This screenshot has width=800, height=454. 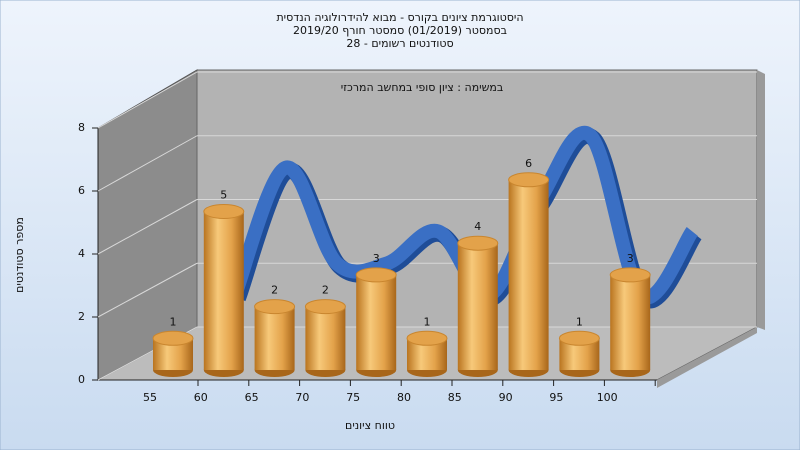 What do you see at coordinates (150, 397) in the screenshot?
I see `x-tick-label: 55` at bounding box center [150, 397].